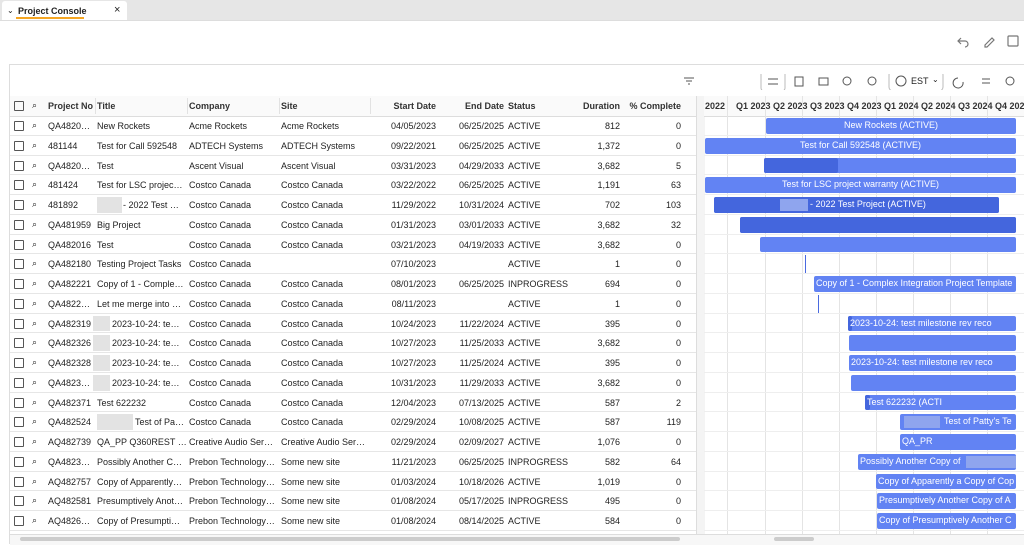  I want to click on table-cell: ADTECH Systems, so click(318, 146).